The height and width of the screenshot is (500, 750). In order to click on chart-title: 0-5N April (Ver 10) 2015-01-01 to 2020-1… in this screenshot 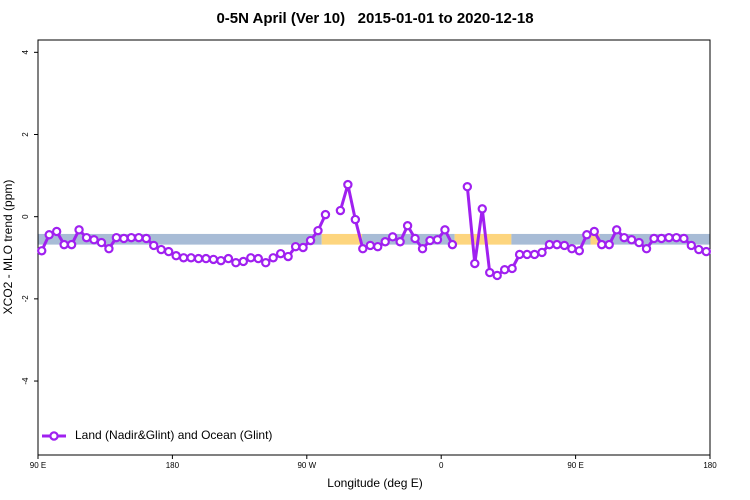, I will do `click(374, 18)`.